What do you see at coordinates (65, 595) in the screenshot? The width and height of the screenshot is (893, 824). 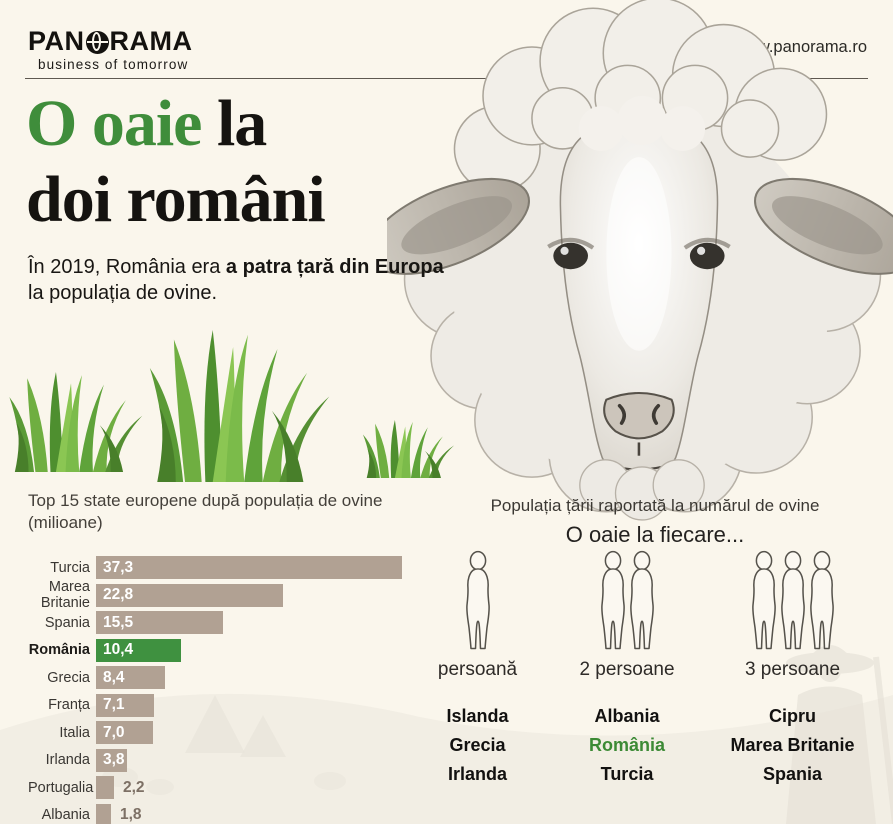 I see `bar-label: Marea Britanie` at bounding box center [65, 595].